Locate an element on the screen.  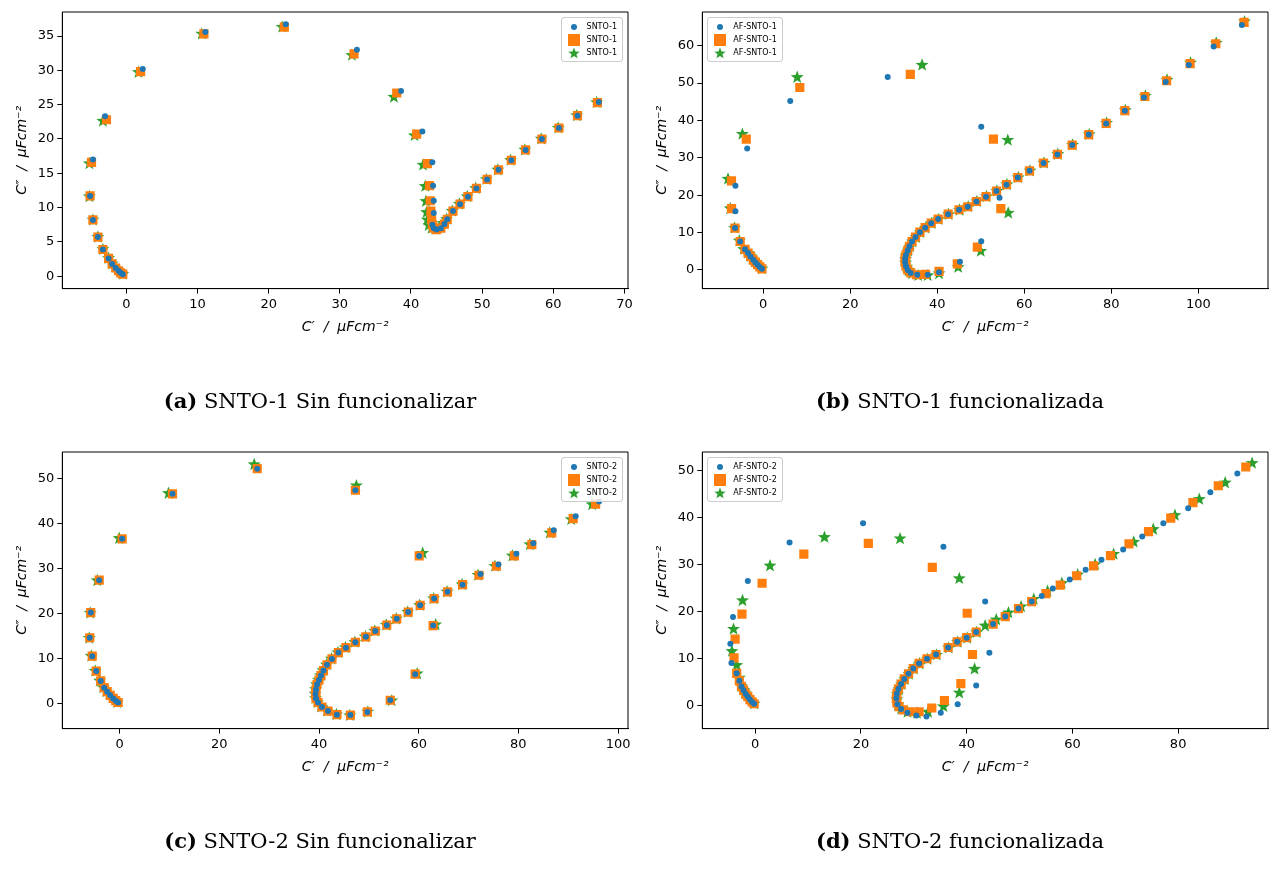
x-tick-label: 30 is located at coordinates (340, 303).